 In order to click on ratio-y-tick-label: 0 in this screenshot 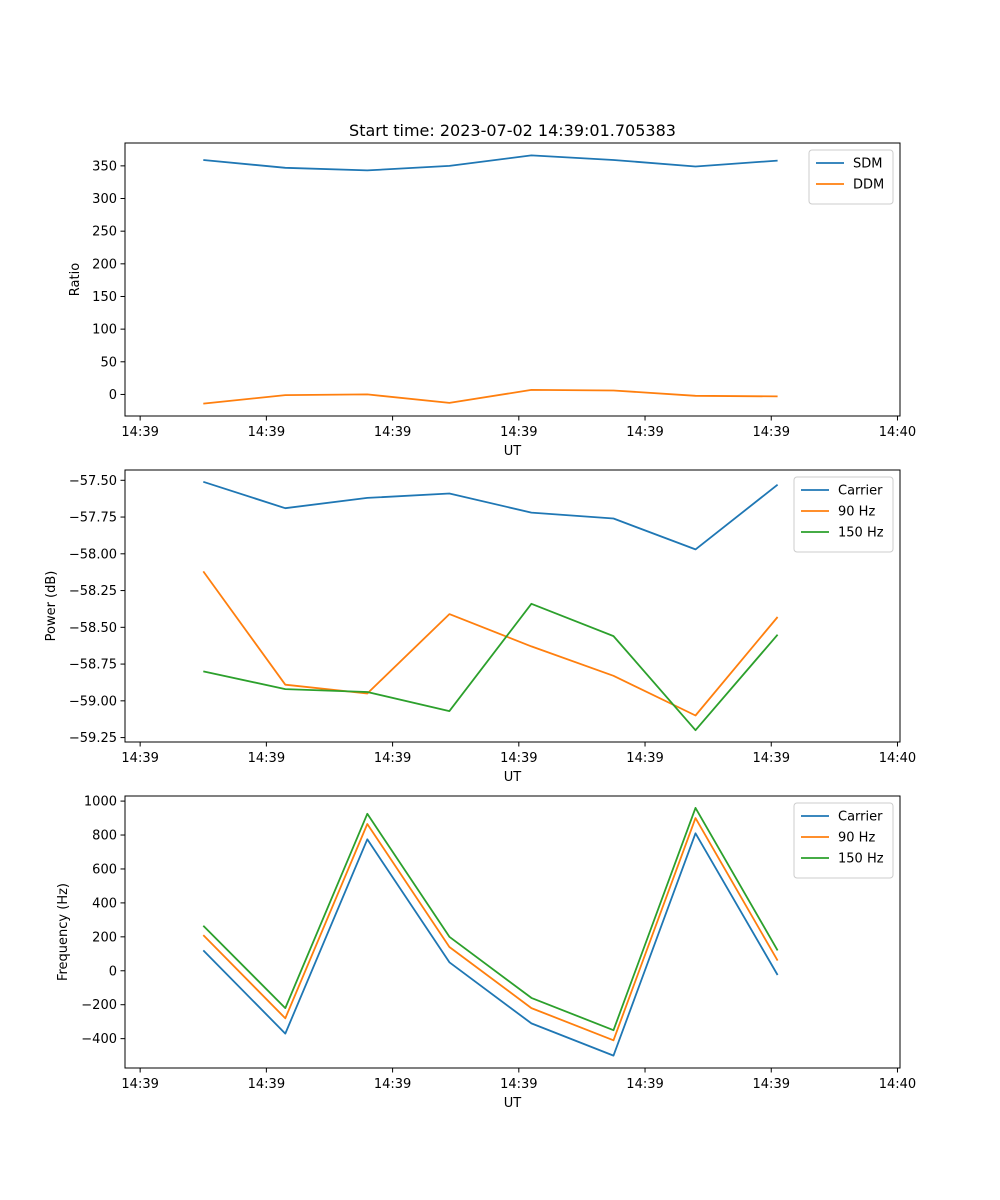, I will do `click(113, 395)`.